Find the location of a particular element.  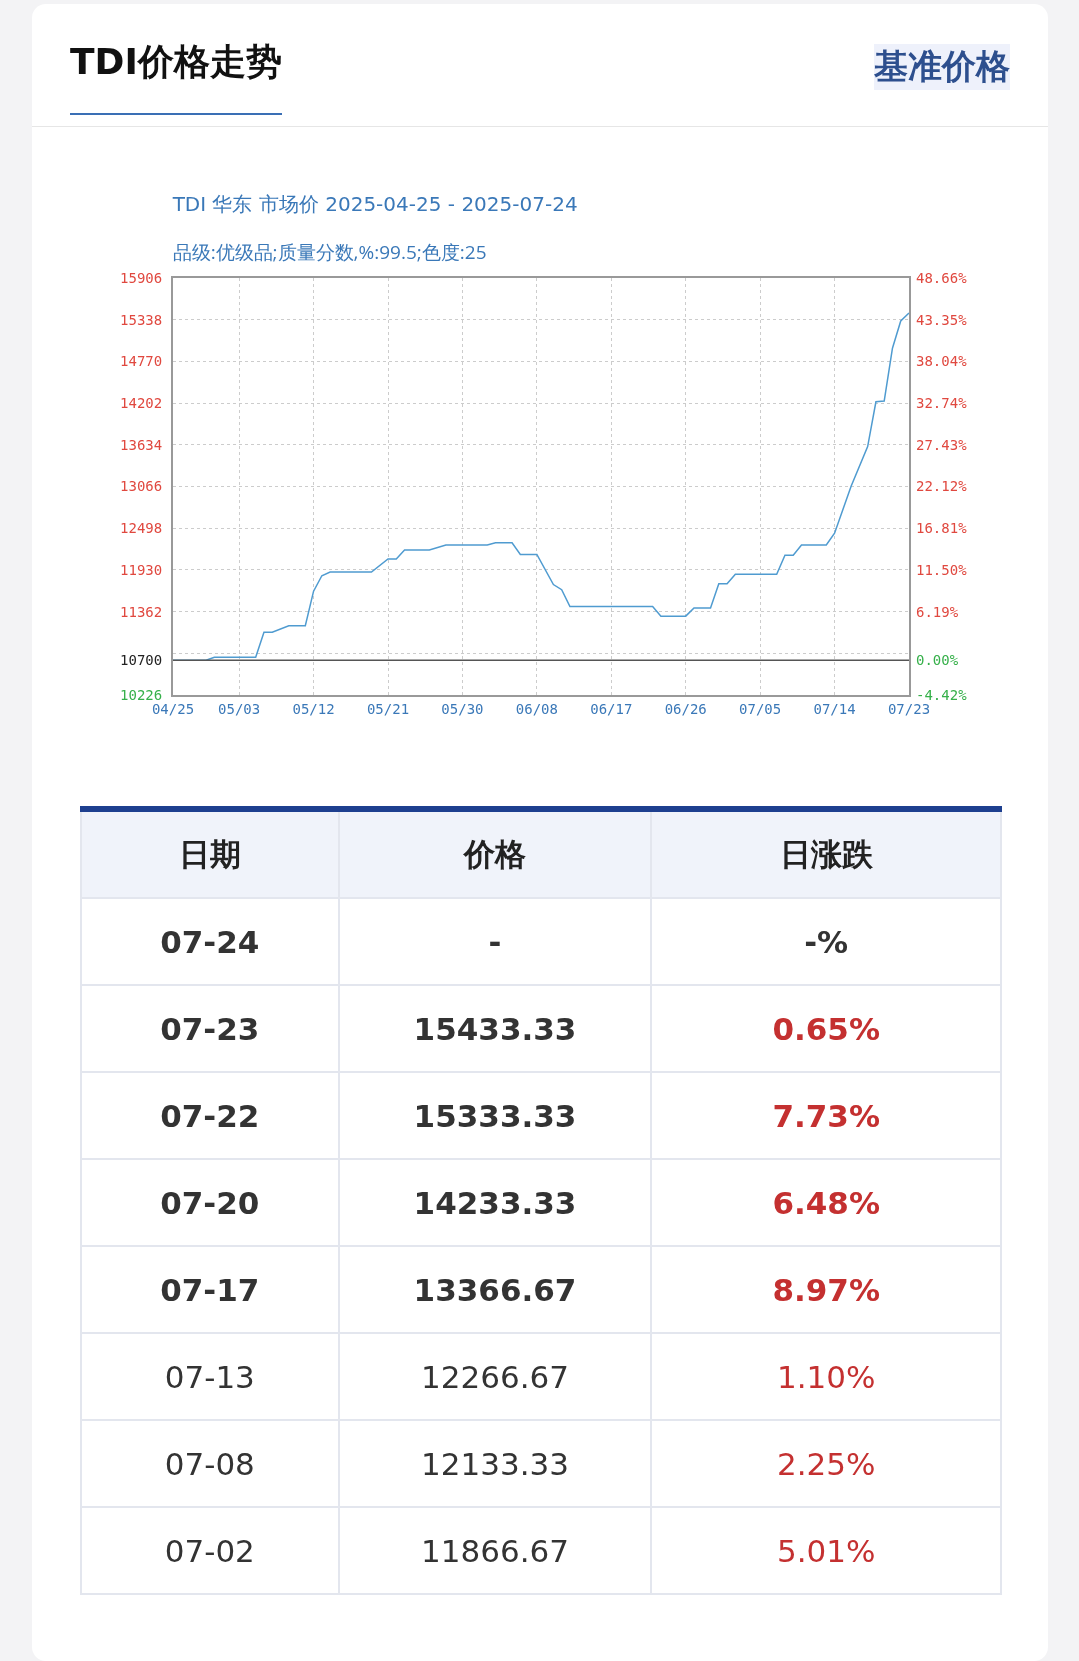

y2-tick-label: -4.42% is located at coordinates (942, 694).